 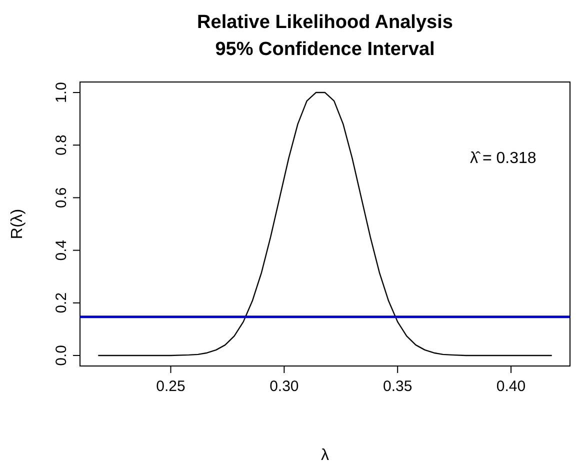 What do you see at coordinates (503, 158) in the screenshot?
I see `annotation: λ̂ = 0.318` at bounding box center [503, 158].